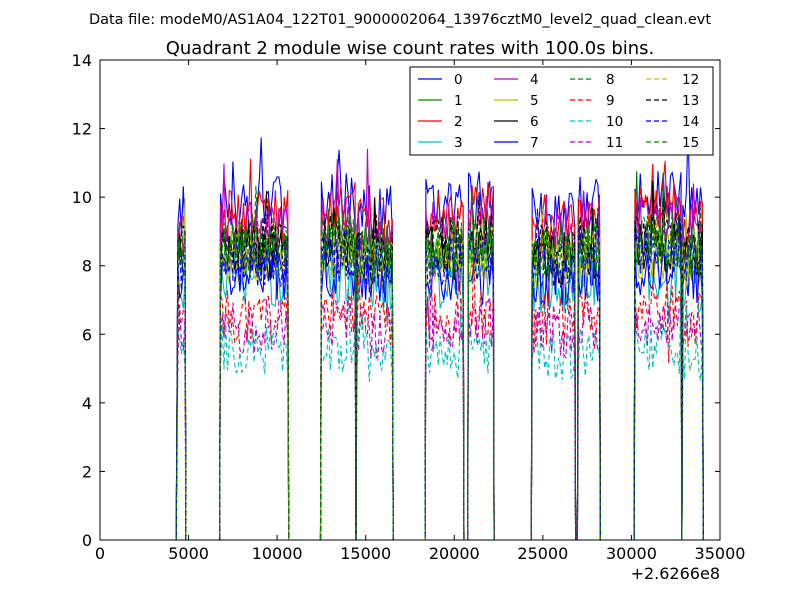  Describe the element at coordinates (561, 111) in the screenshot. I see `legend-box` at that location.